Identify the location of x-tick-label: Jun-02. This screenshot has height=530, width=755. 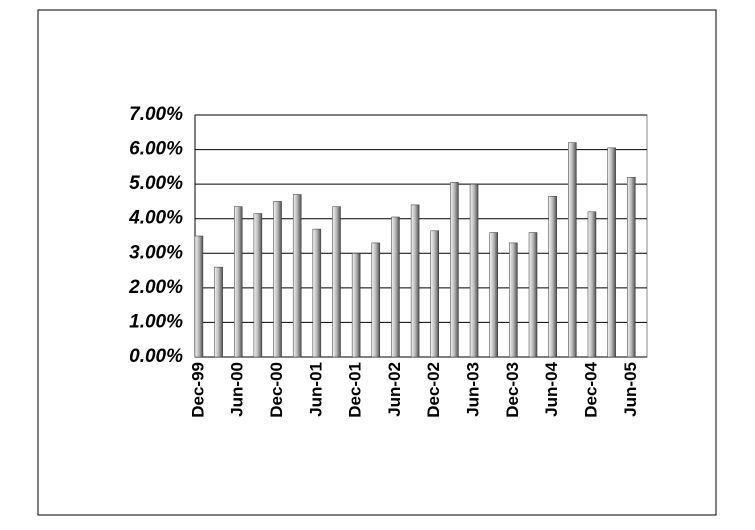
(394, 389).